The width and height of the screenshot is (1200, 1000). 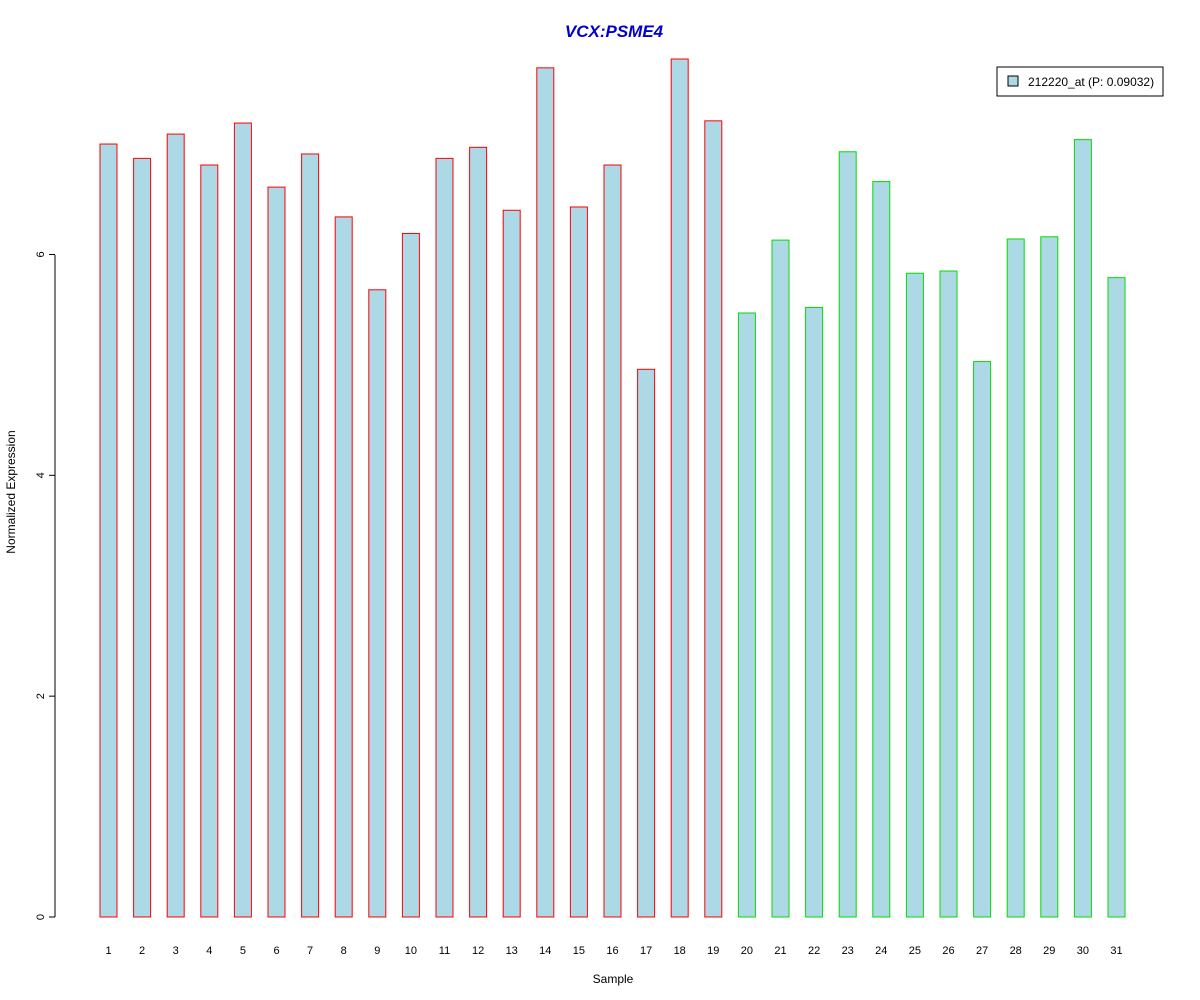 What do you see at coordinates (11, 491) in the screenshot?
I see `y-axis-title: Normalized Expression` at bounding box center [11, 491].